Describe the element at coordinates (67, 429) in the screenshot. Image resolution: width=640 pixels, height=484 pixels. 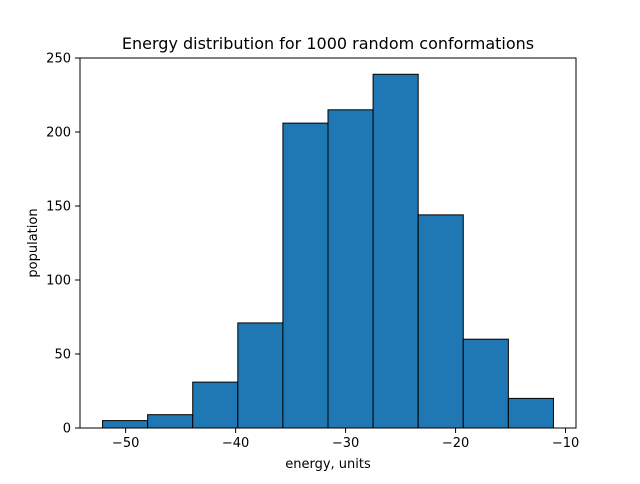
I see `y-tick-label: 0` at that location.